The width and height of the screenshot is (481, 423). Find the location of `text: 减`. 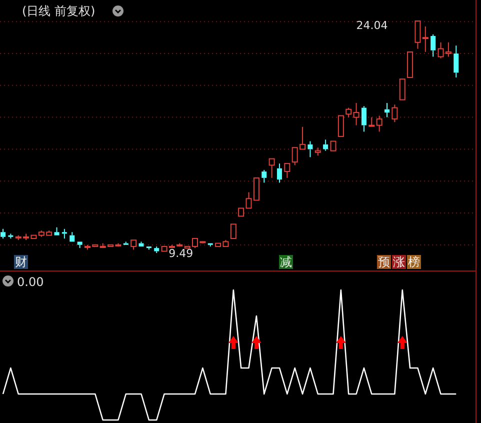

text: 减 is located at coordinates (286, 262).